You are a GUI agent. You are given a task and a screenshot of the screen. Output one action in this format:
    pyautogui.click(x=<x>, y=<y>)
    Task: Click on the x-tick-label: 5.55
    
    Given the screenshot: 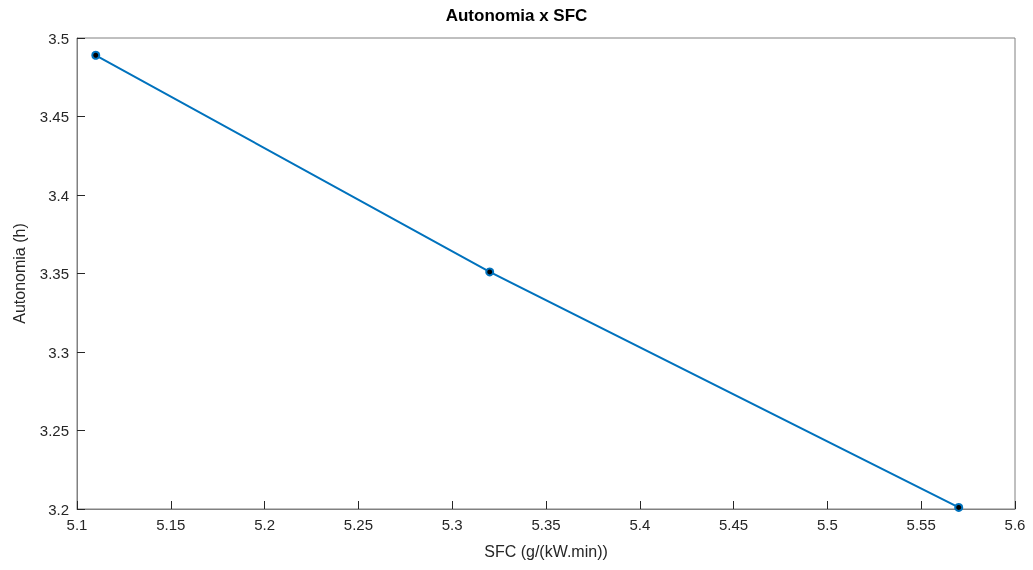 What is the action you would take?
    pyautogui.click(x=921, y=524)
    